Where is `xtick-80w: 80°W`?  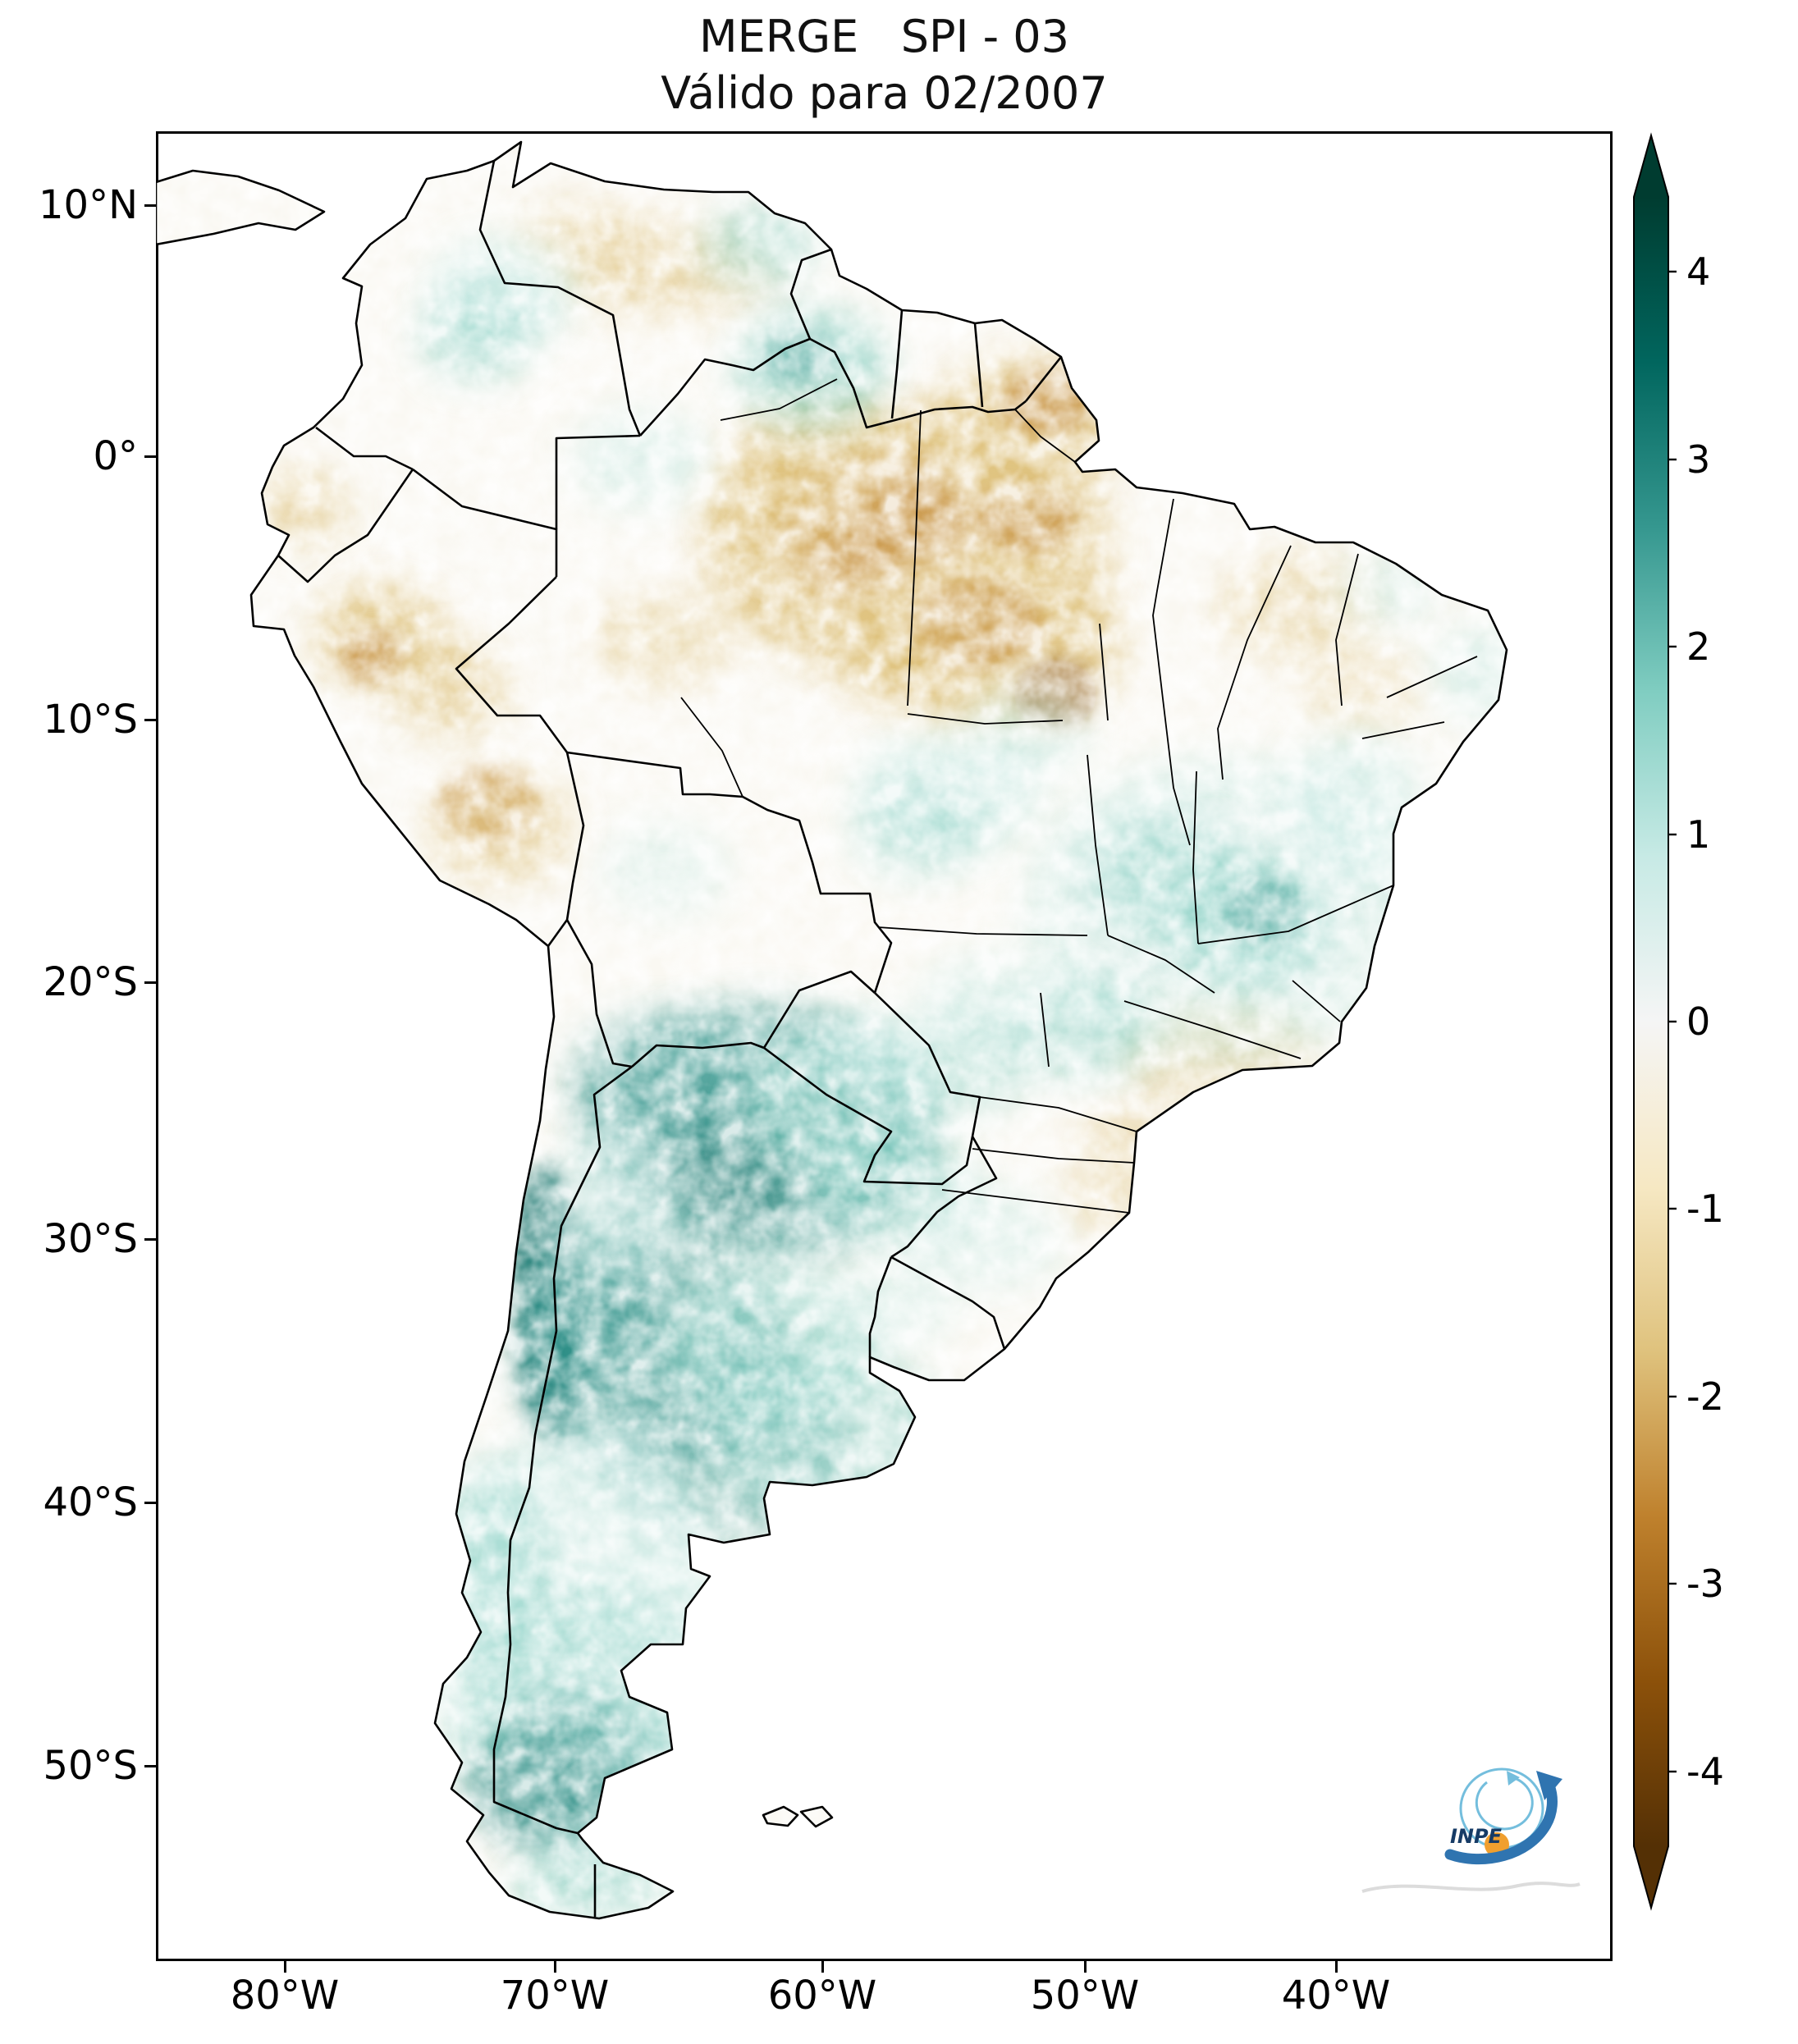
xtick-80w: 80°W is located at coordinates (285, 1996).